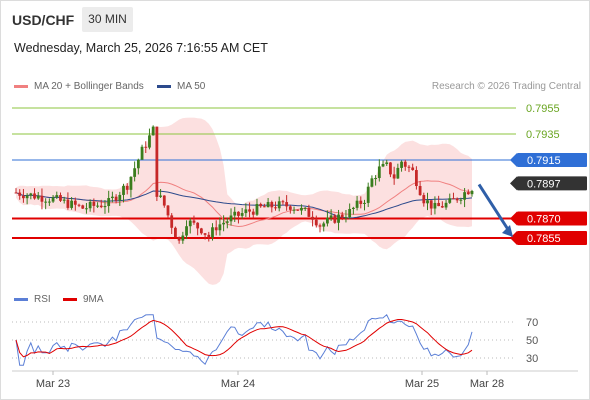 Image resolution: width=590 pixels, height=400 pixels. I want to click on forecast-arrow-shaft, so click(494, 207).